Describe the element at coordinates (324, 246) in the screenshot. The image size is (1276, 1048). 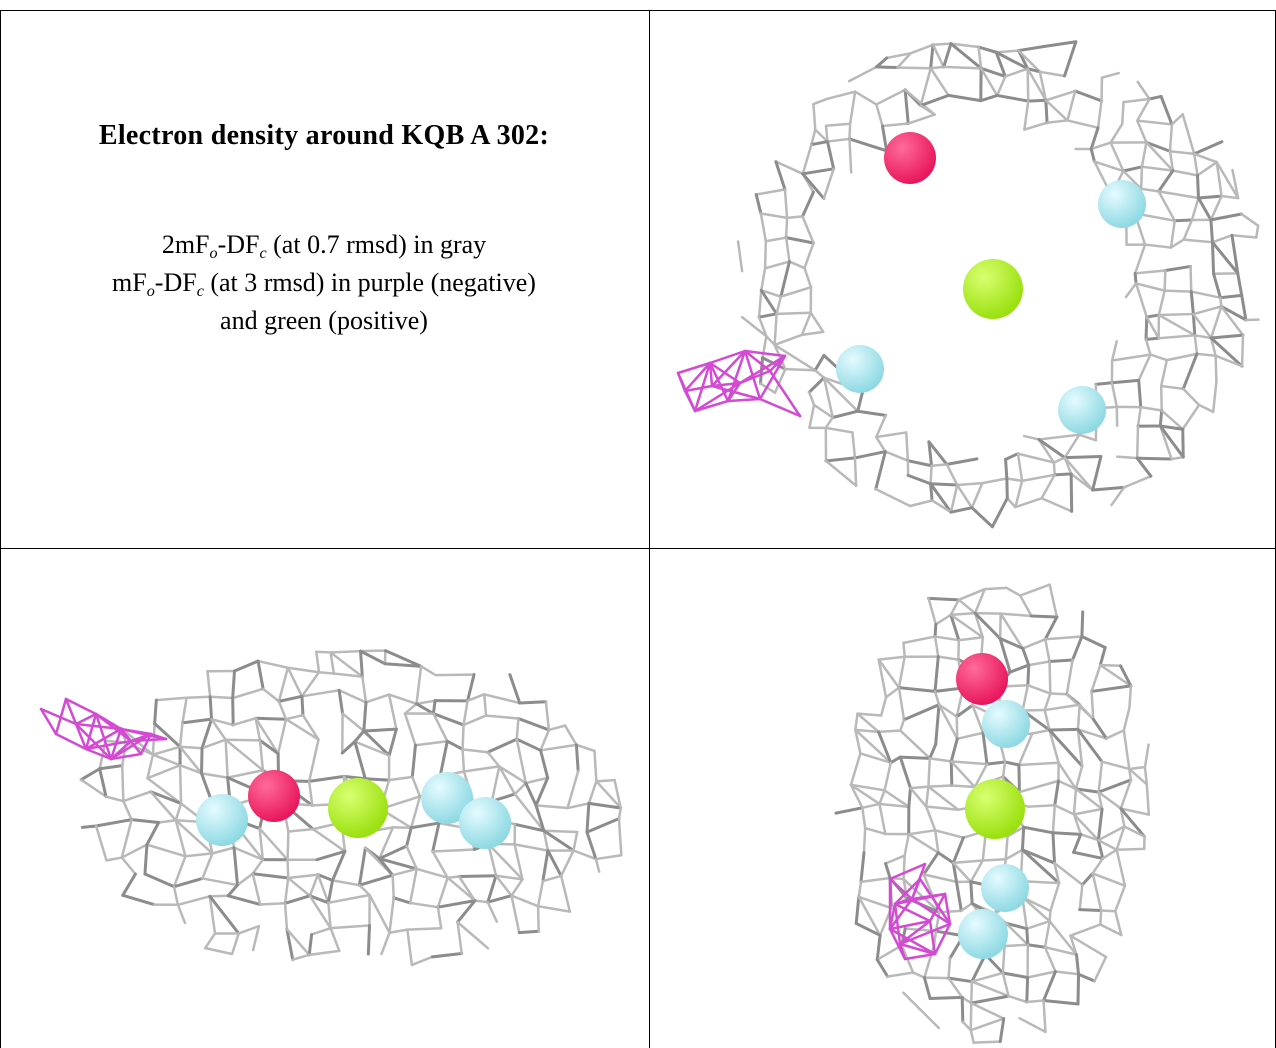
I see `caption-line-2mfo: 2mFo-DFc (at 0.7 rmsd) in gray` at that location.